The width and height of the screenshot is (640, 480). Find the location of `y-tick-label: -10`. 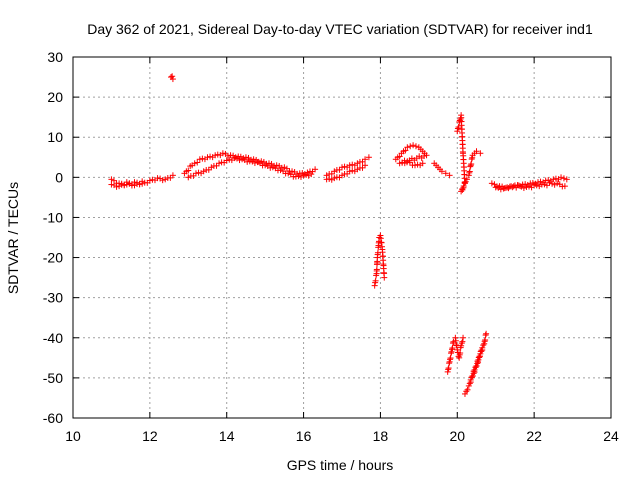

y-tick-label: -10 is located at coordinates (53, 217).